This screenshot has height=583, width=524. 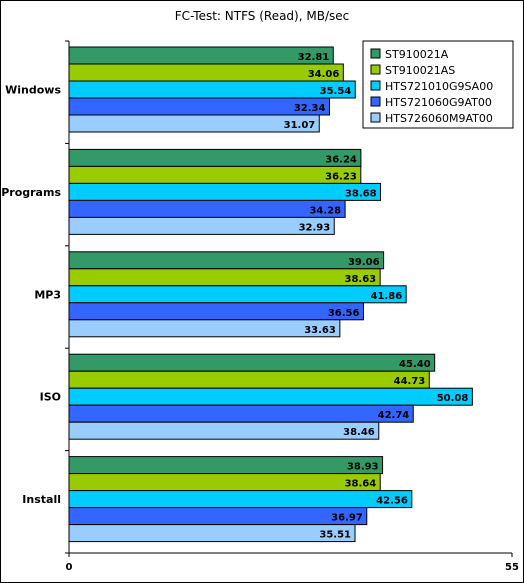 What do you see at coordinates (512, 567) in the screenshot?
I see `x-tick-label: 55` at bounding box center [512, 567].